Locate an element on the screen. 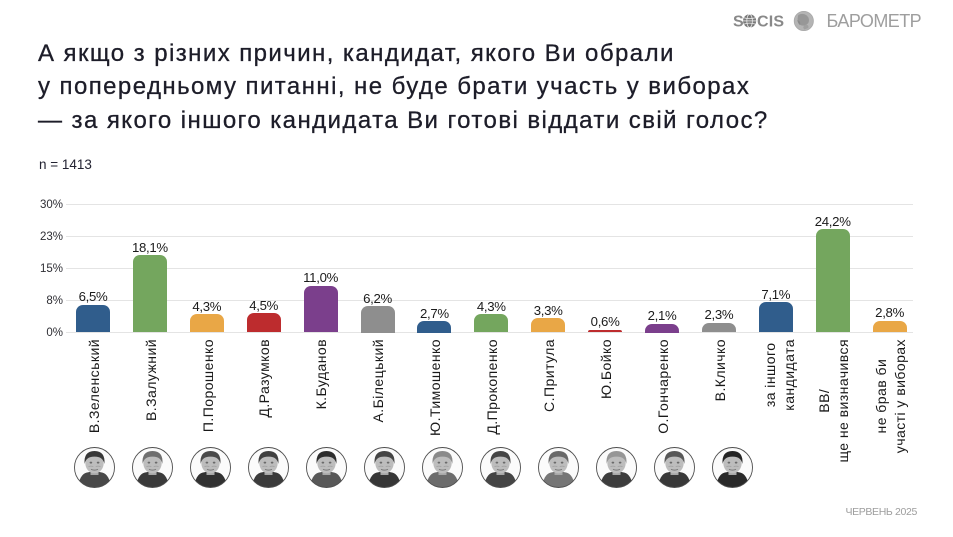 Image resolution: width=953 pixels, height=537 pixels. svg-text: CIS is located at coordinates (770, 22).